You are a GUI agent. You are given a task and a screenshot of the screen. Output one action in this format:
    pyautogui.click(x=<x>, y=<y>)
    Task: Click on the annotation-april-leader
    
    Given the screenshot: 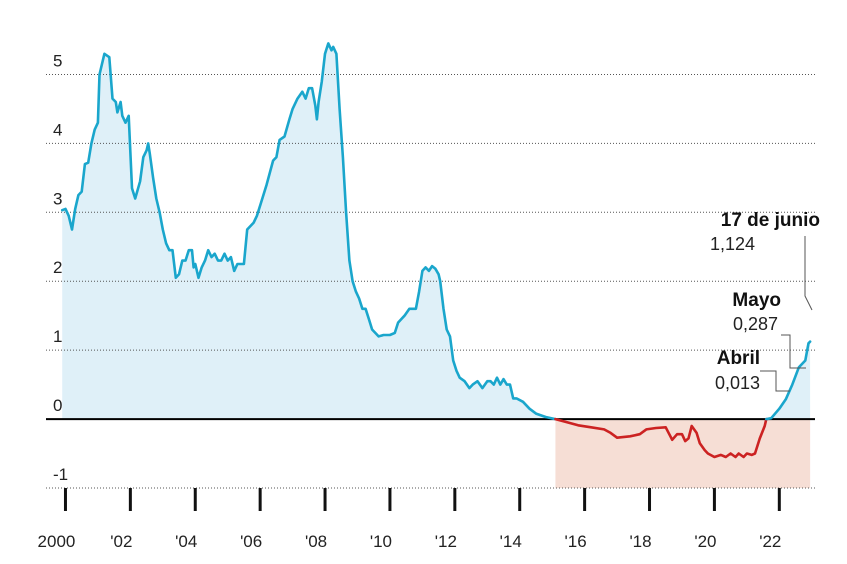 What is the action you would take?
    pyautogui.click(x=775, y=381)
    